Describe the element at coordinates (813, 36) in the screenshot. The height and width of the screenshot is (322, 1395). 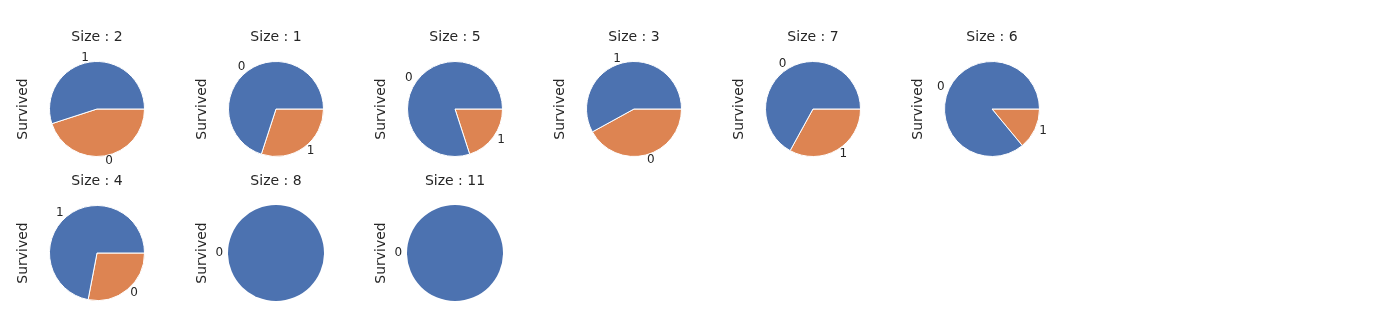
I see `chart-title: Size : 7` at that location.